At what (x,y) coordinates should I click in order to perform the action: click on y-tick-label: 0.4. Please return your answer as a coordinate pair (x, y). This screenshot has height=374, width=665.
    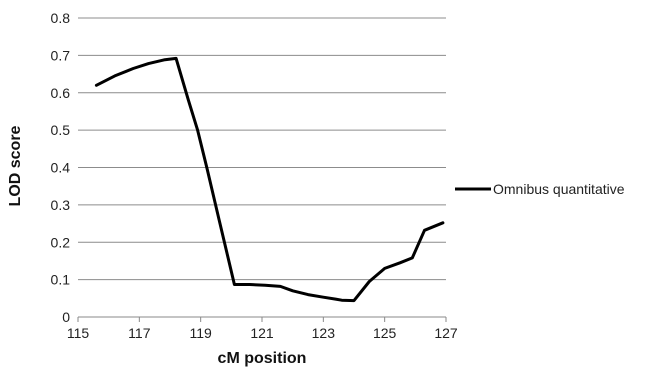
    Looking at the image, I should click on (61, 168).